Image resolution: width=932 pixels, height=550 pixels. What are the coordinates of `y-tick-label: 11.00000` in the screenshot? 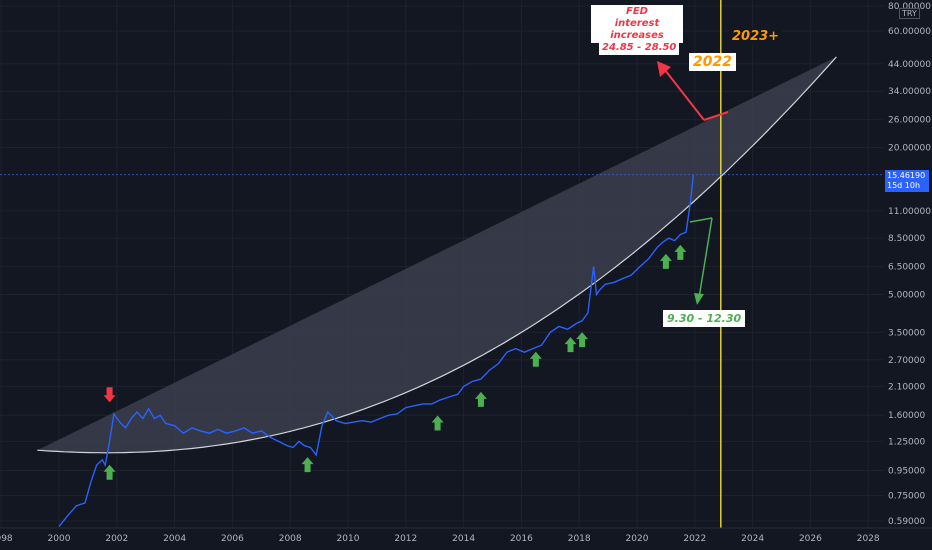 It's located at (909, 212).